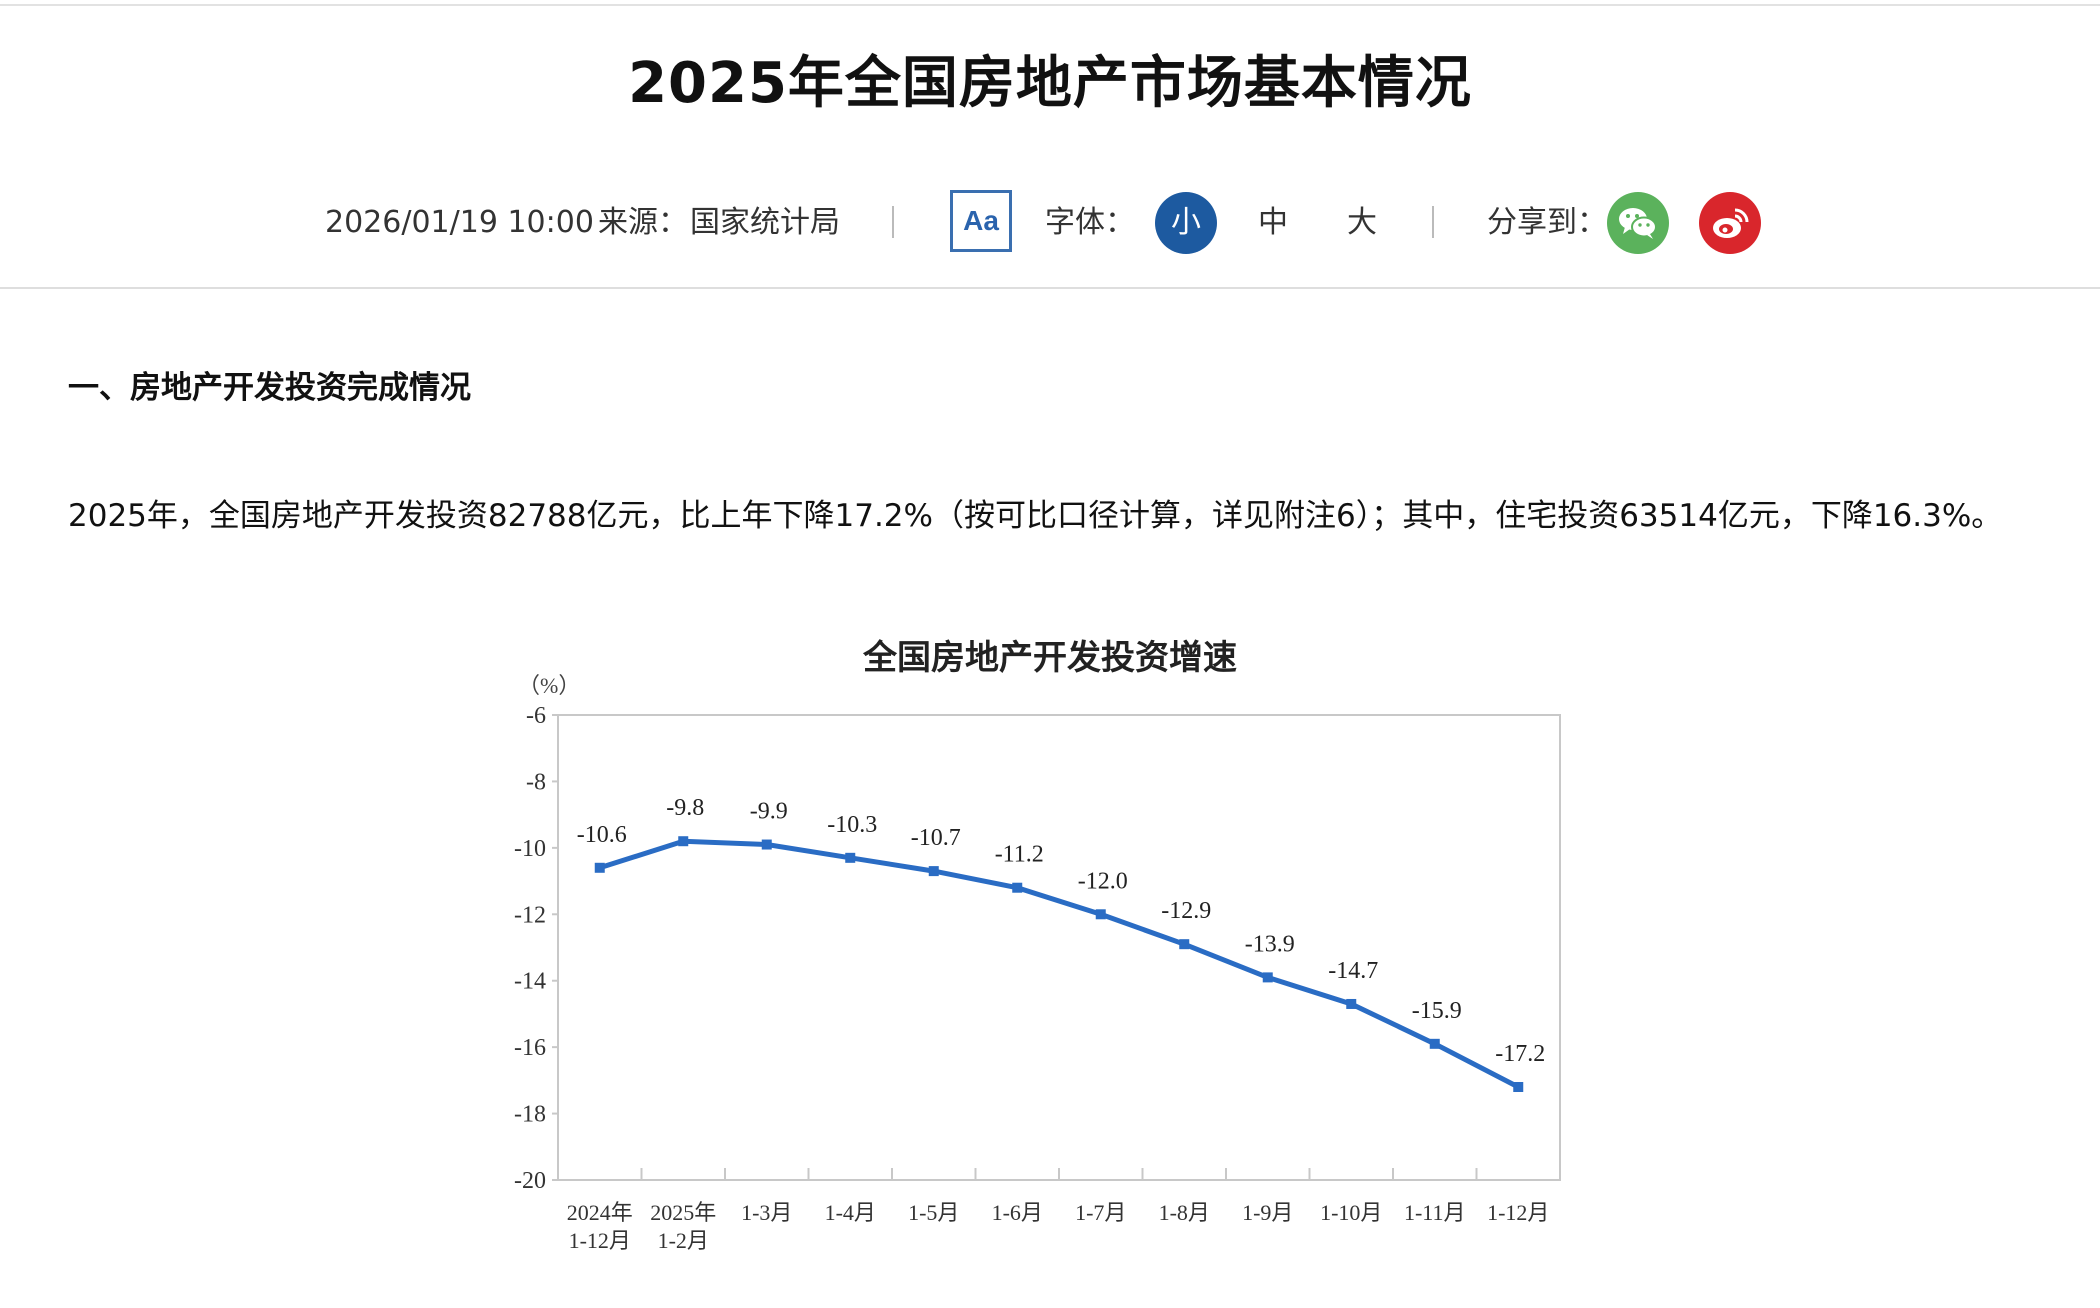 The height and width of the screenshot is (1308, 2100). Describe the element at coordinates (530, 982) in the screenshot. I see `svg-text: -14` at that location.